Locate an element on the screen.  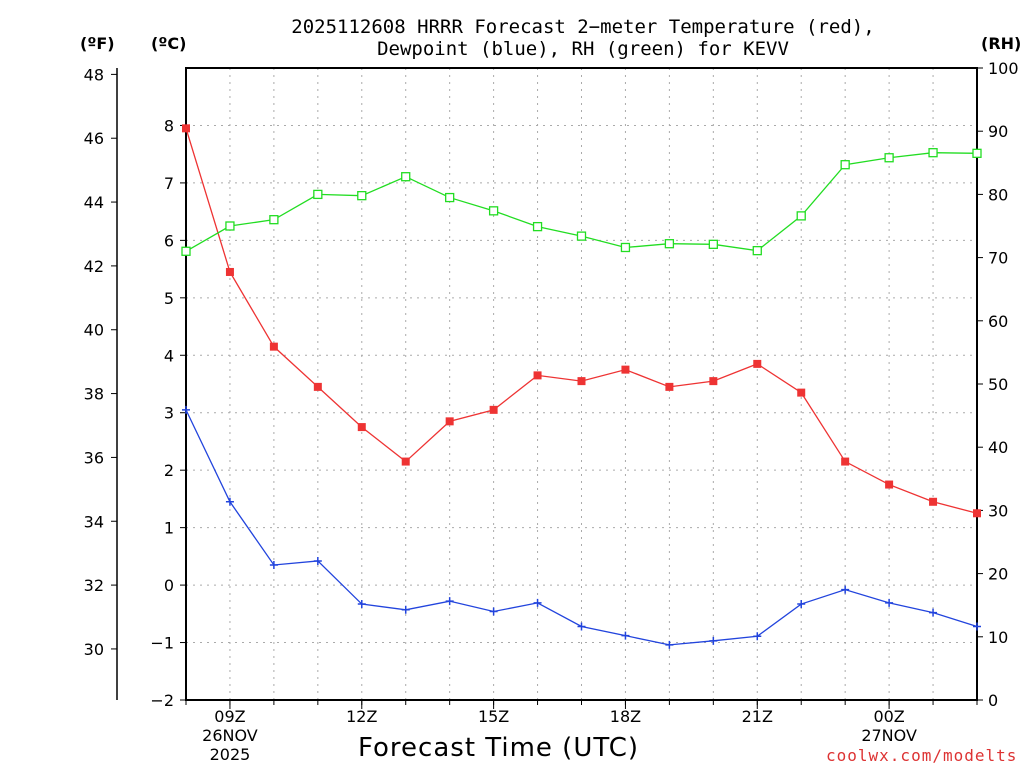
x-tick-label: 18Z is located at coordinates (625, 716).